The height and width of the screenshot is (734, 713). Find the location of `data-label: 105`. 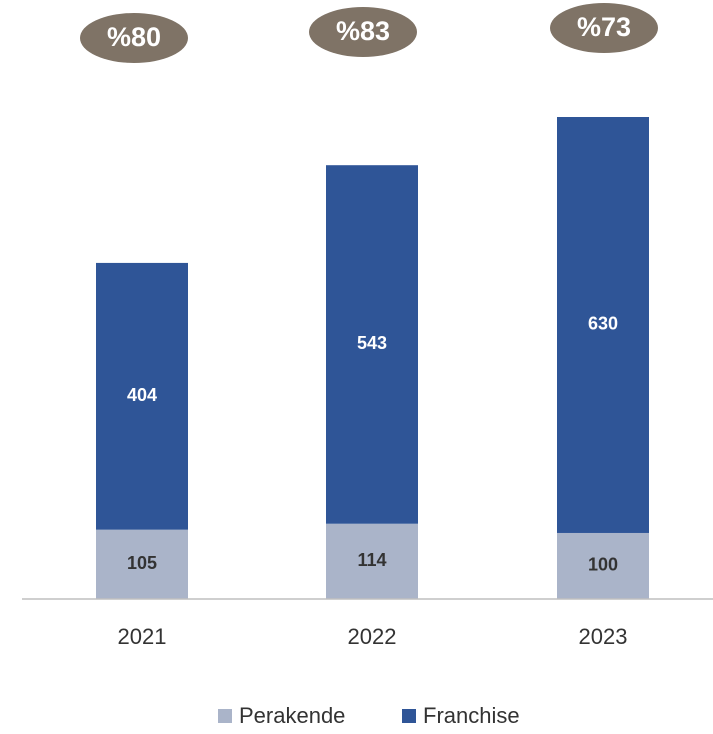

data-label: 105 is located at coordinates (142, 563).